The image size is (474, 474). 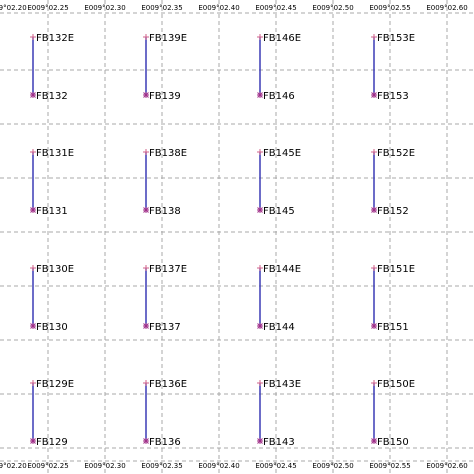 I want to click on longitude-bottom-label: E009°02.60, so click(x=446, y=466).